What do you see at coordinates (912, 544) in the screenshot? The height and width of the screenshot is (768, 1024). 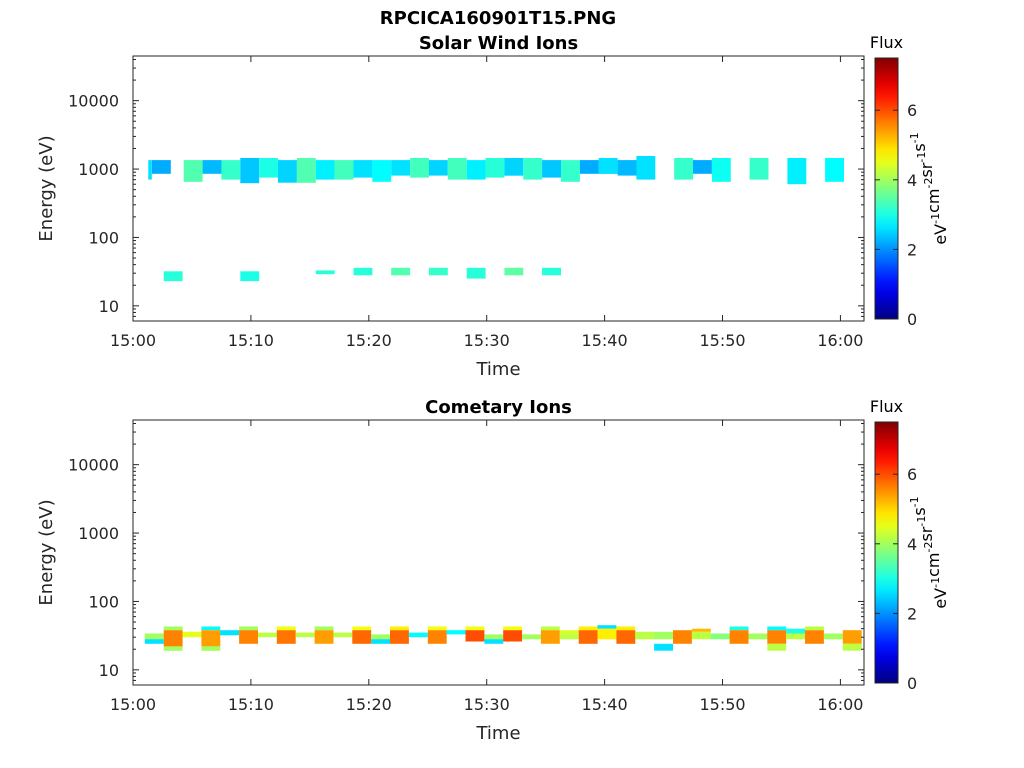 I see `colorbar-tick-label: 4` at bounding box center [912, 544].